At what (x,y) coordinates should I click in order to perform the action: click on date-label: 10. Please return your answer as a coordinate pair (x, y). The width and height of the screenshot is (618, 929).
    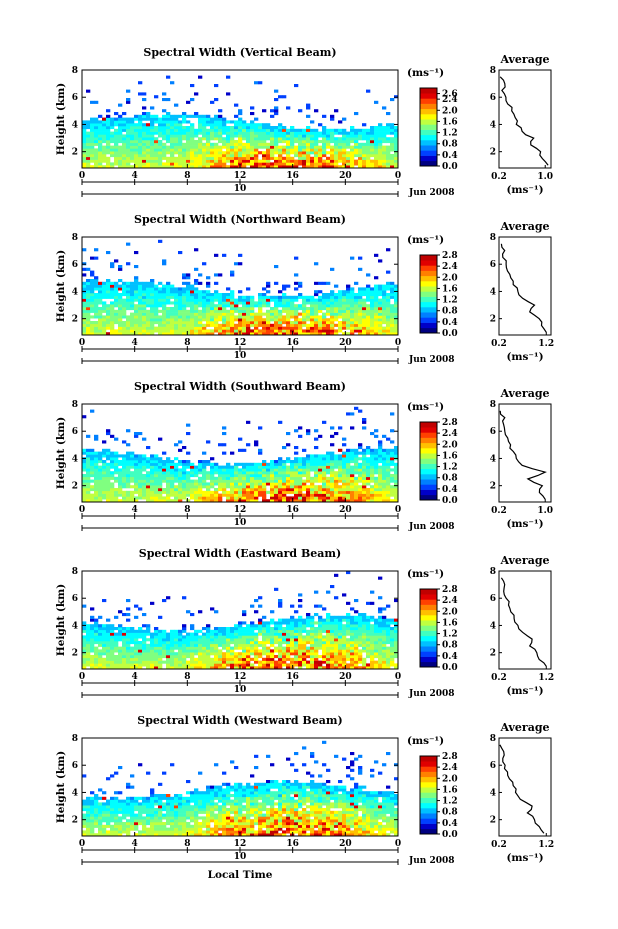
    Looking at the image, I should click on (240, 356).